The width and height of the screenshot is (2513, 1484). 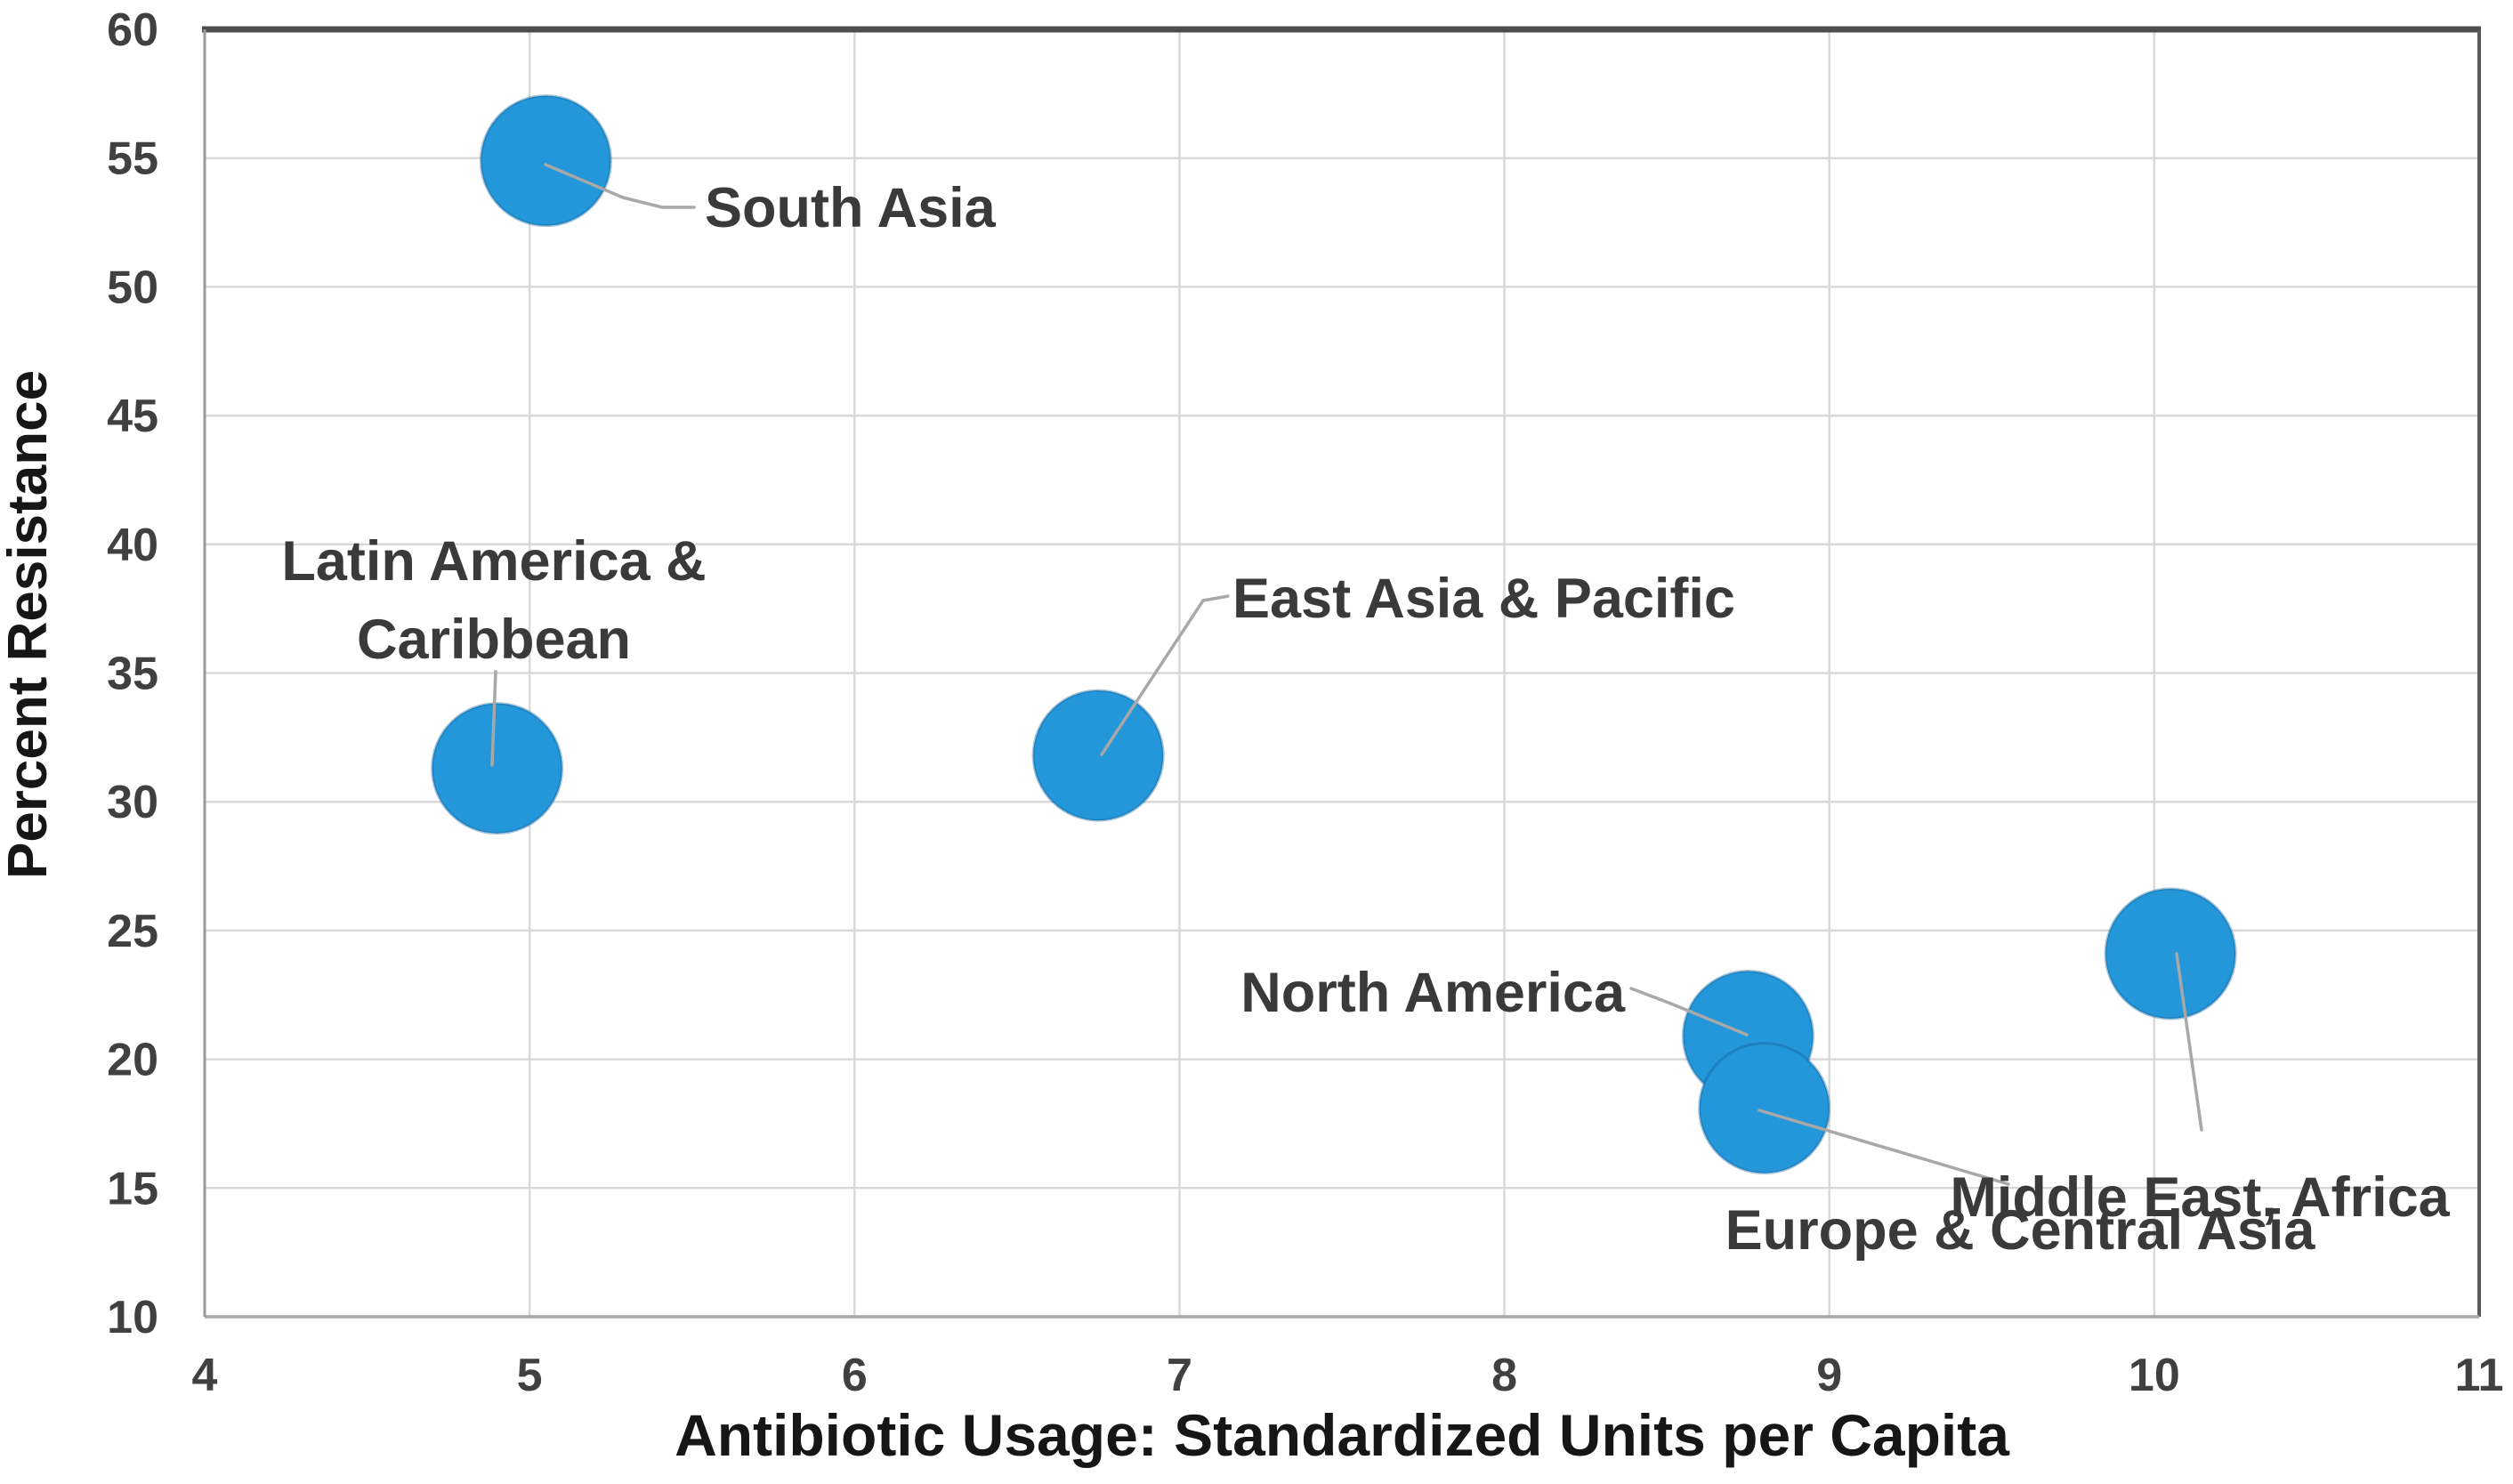 I want to click on y-tick-label: 35, so click(x=132, y=674).